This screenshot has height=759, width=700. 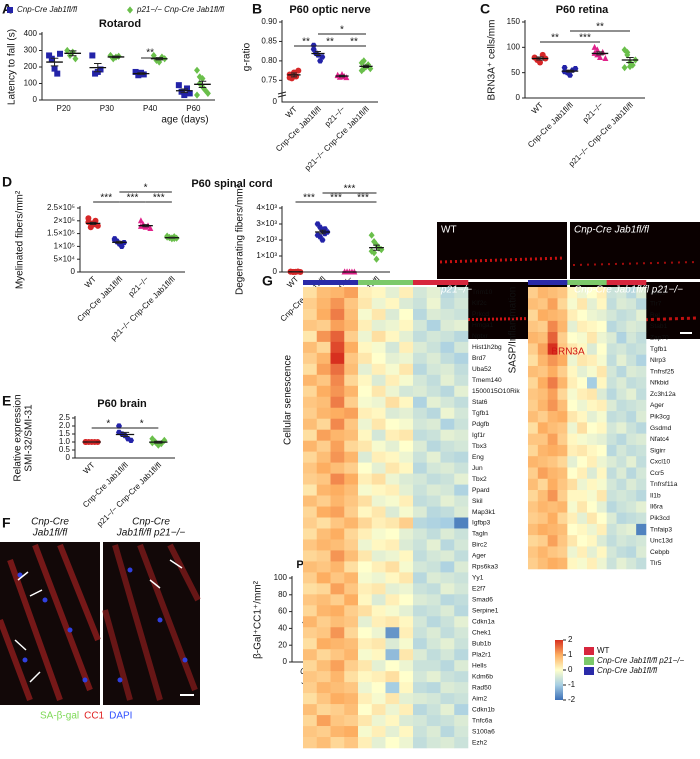 I want to click on colorbar-label: 1, so click(x=570, y=654).